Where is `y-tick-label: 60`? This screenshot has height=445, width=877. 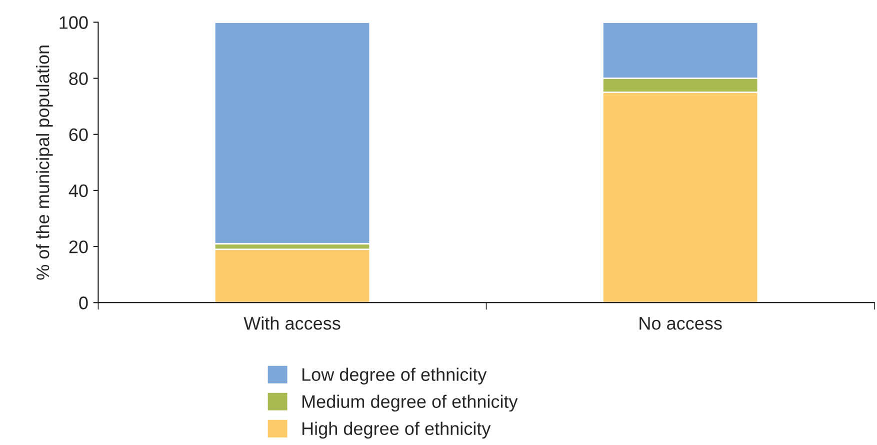 y-tick-label: 60 is located at coordinates (78, 135).